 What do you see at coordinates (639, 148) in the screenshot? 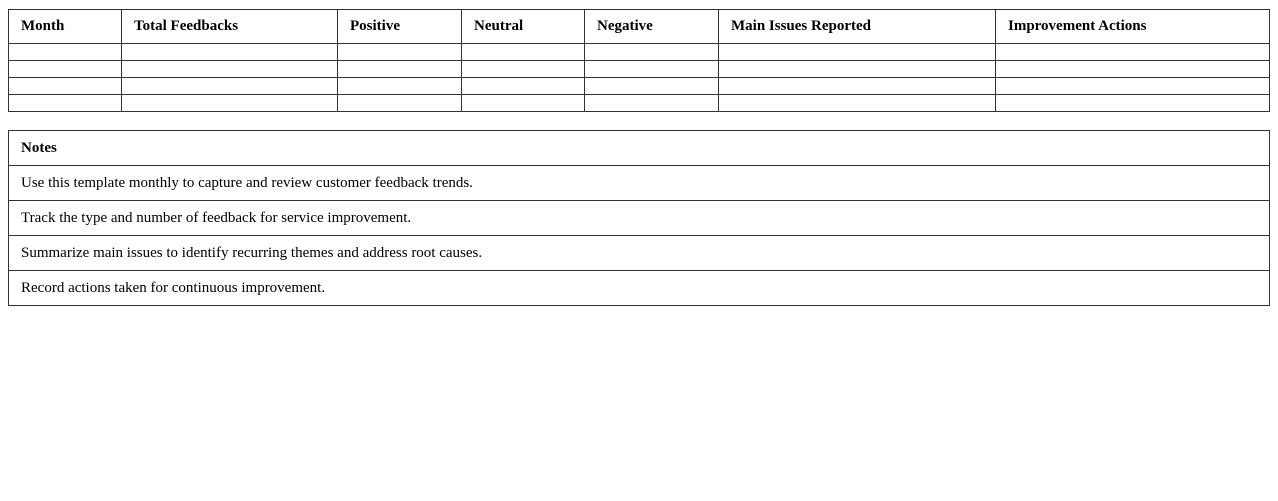
I see `notes-header: Notes` at bounding box center [639, 148].